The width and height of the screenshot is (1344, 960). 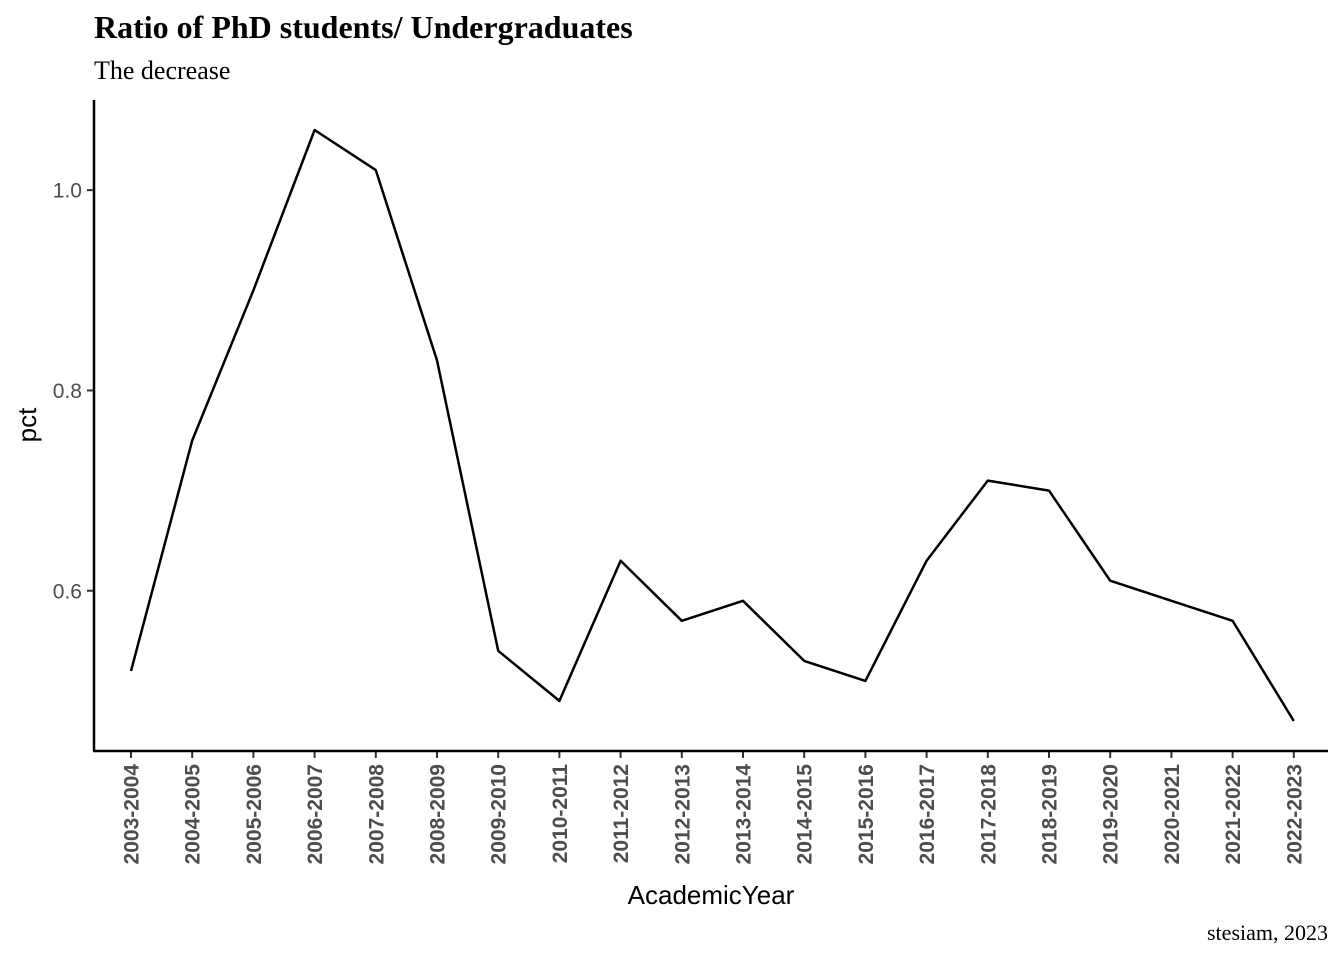 I want to click on y-tick-label: 1.0, so click(x=67, y=191).